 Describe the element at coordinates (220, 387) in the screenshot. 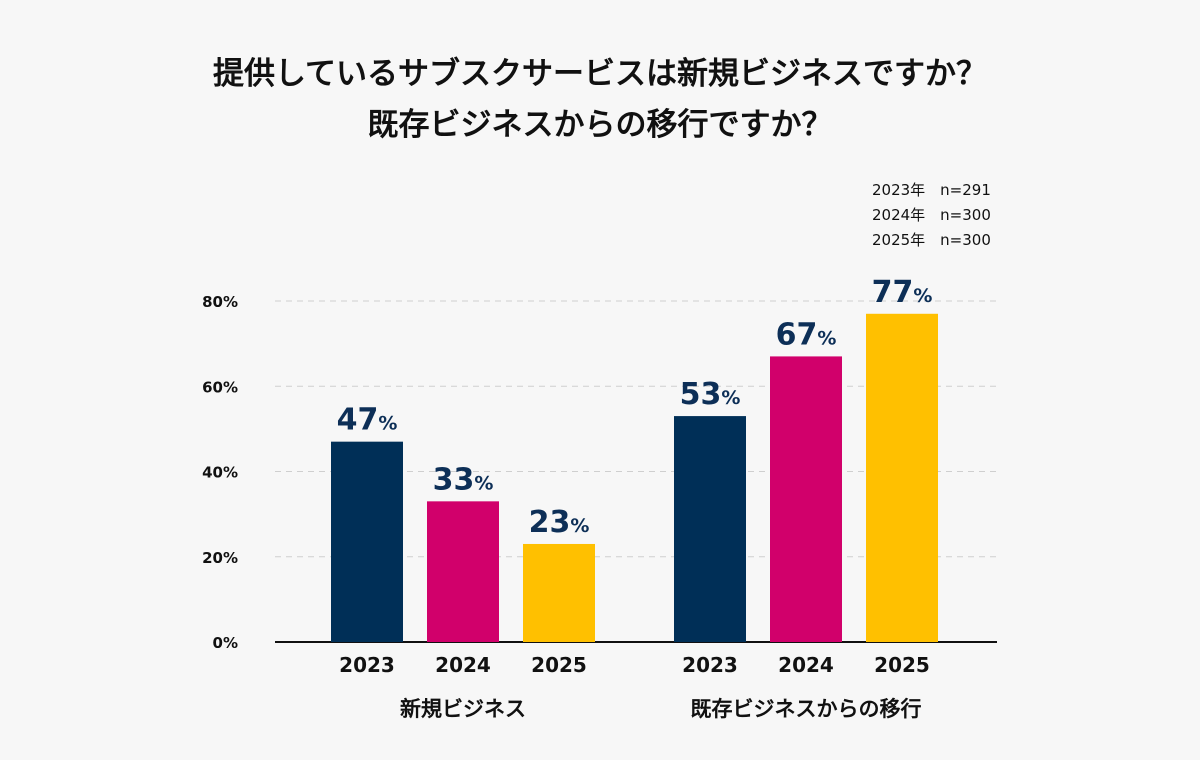

I see `y-tick-label: 60%` at that location.